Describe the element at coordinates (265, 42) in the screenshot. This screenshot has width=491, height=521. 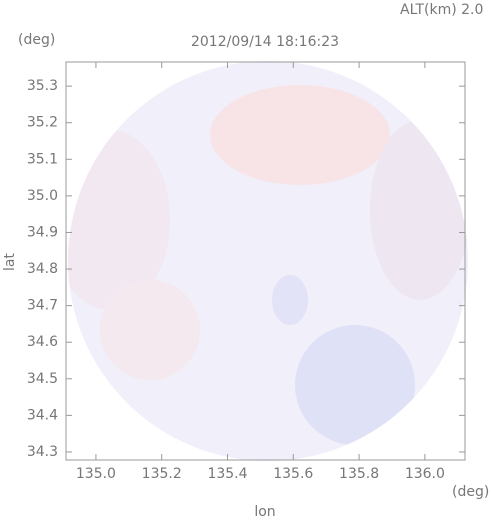
I see `chart-title: 2012/09/14 18:16:23` at that location.